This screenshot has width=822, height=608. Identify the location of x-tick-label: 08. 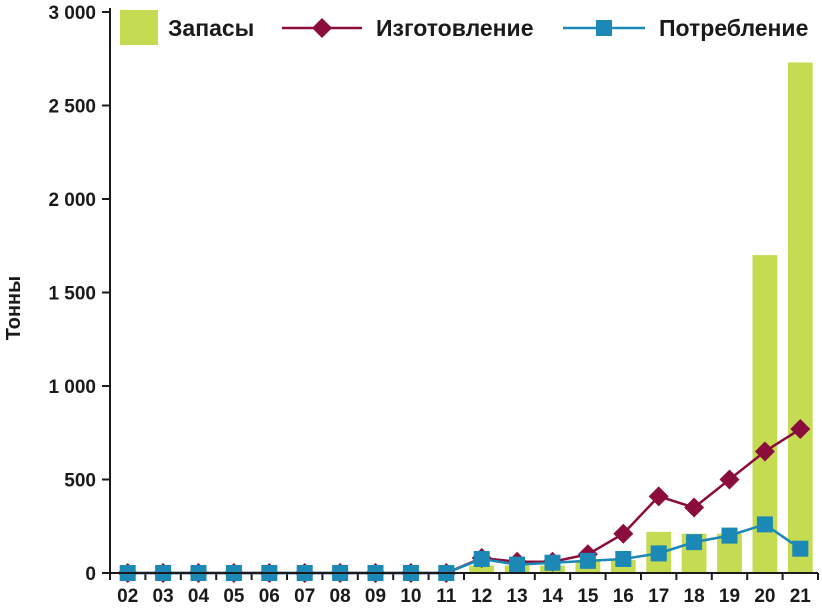
(340, 596).